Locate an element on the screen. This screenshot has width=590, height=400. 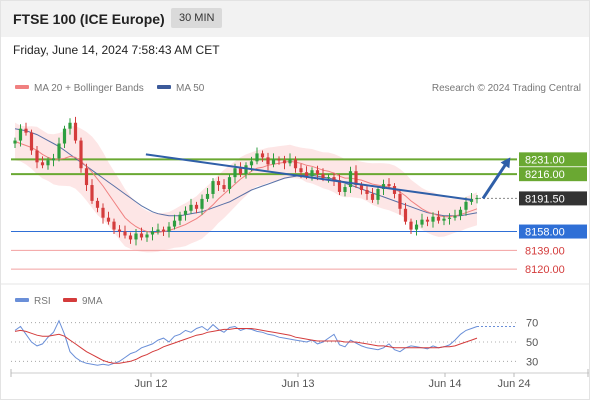
trend-layer is located at coordinates (328, 177).